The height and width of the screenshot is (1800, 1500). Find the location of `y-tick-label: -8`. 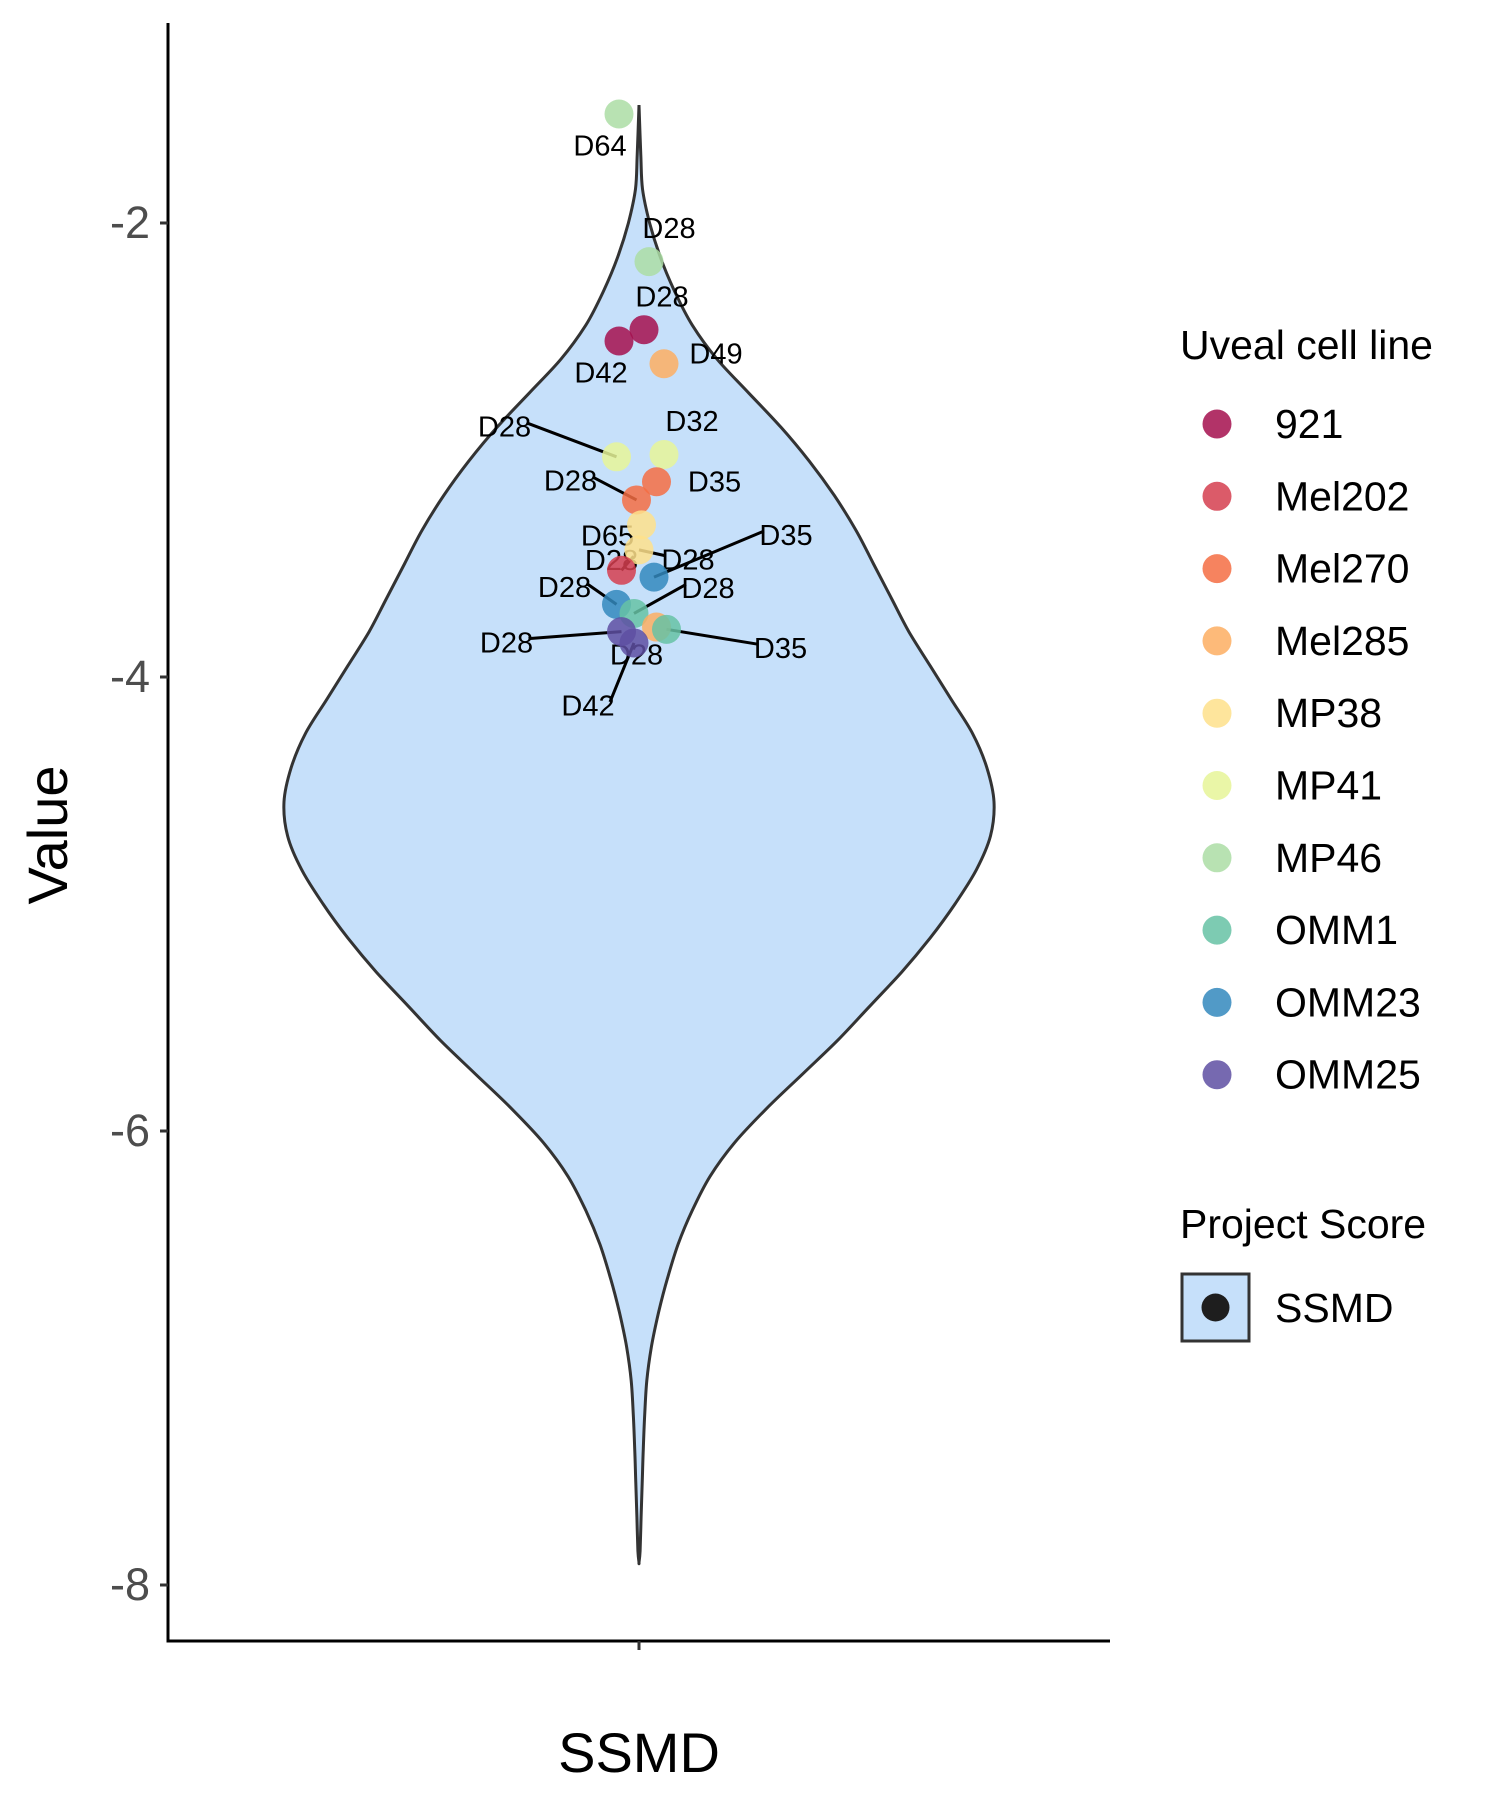

y-tick-label: -8 is located at coordinates (130, 1584).